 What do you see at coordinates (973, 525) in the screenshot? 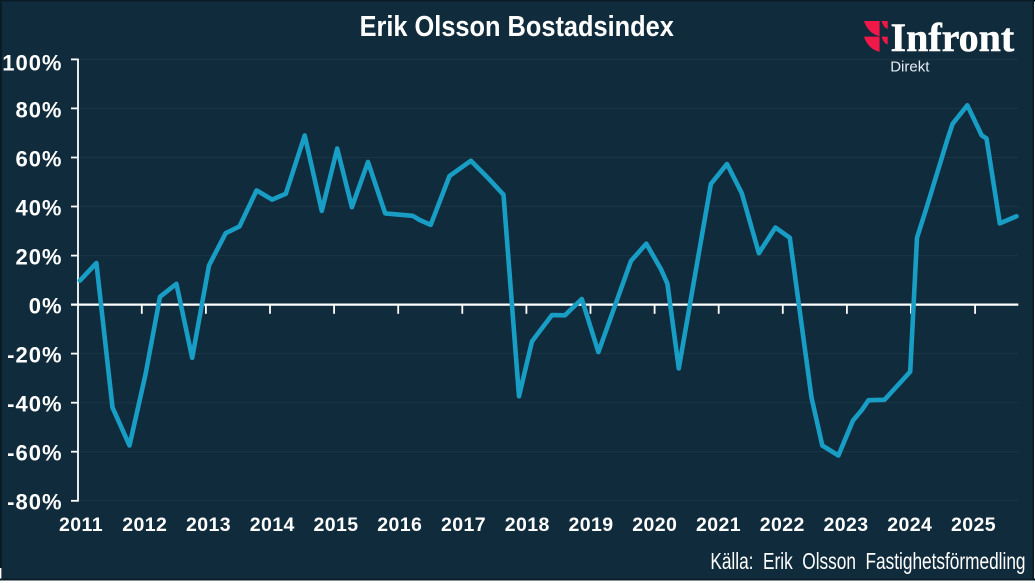
I see `svg-text: 2025` at bounding box center [973, 525].